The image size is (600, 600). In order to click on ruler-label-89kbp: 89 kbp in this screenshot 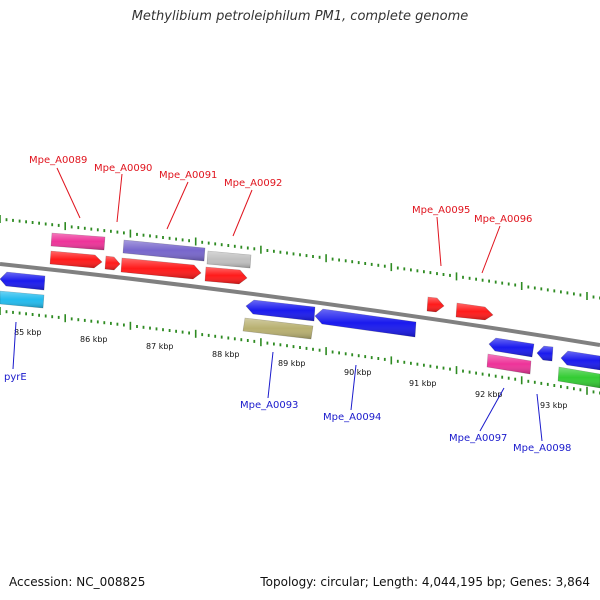, I will do `click(292, 363)`.